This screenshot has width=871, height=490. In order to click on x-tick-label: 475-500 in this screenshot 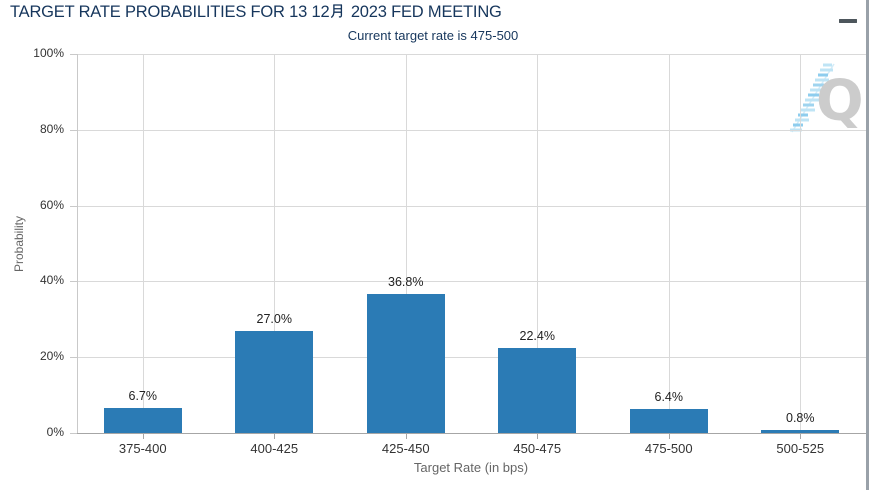, I will do `click(668, 448)`.